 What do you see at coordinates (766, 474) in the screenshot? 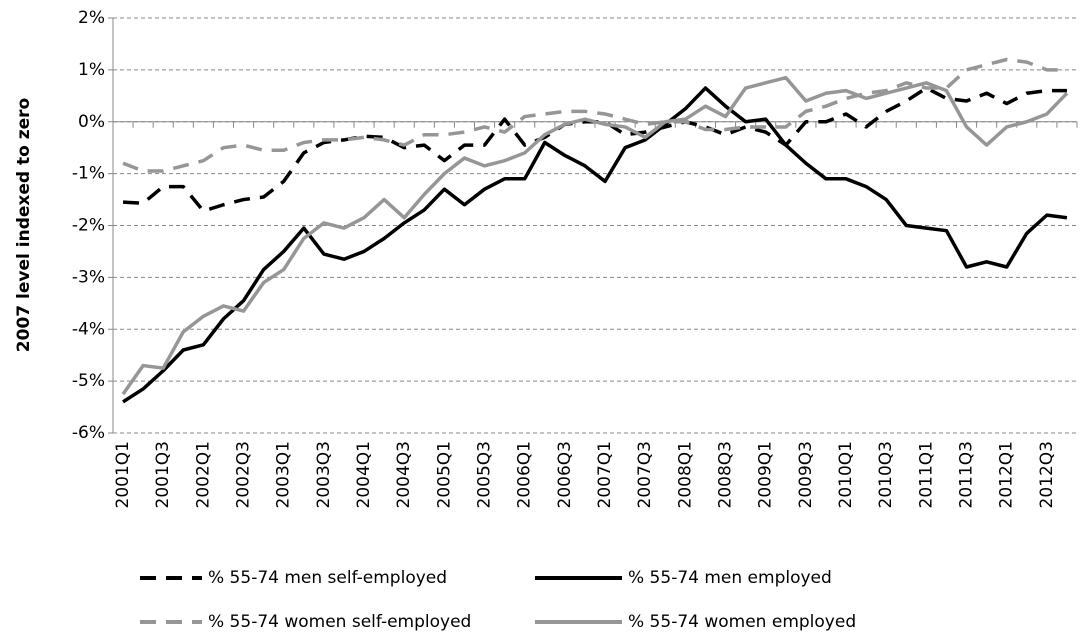
I see `x-tick-label: 2009Q1` at bounding box center [766, 474].